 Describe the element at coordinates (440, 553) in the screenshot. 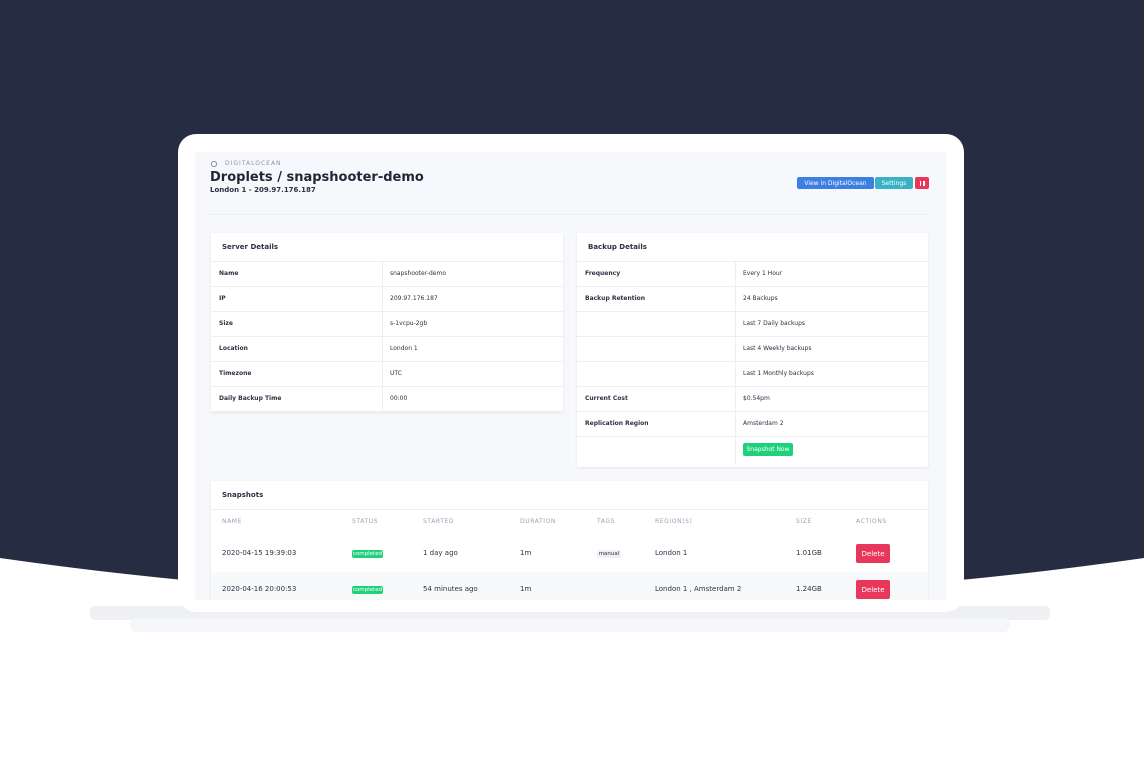

I see `cell: 1 day ago` at that location.